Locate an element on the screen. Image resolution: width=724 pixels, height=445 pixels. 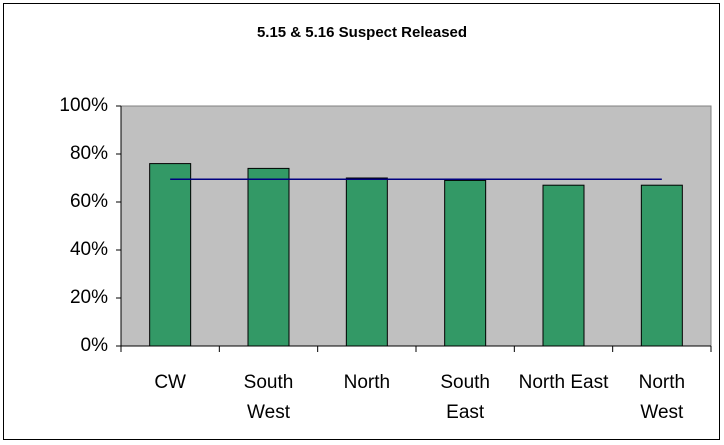
y-tick-label: 100% is located at coordinates (83, 105).